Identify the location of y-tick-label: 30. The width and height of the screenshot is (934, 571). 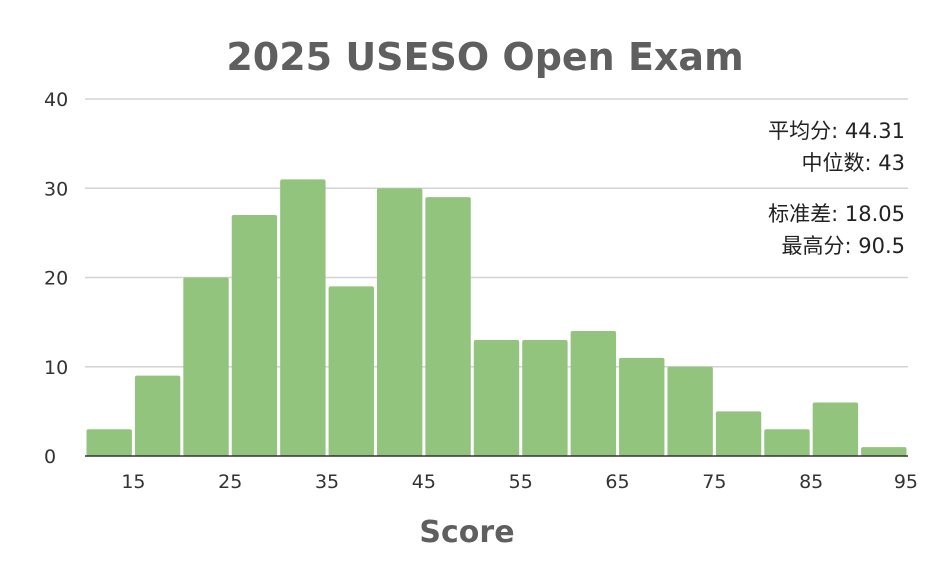
(56, 189).